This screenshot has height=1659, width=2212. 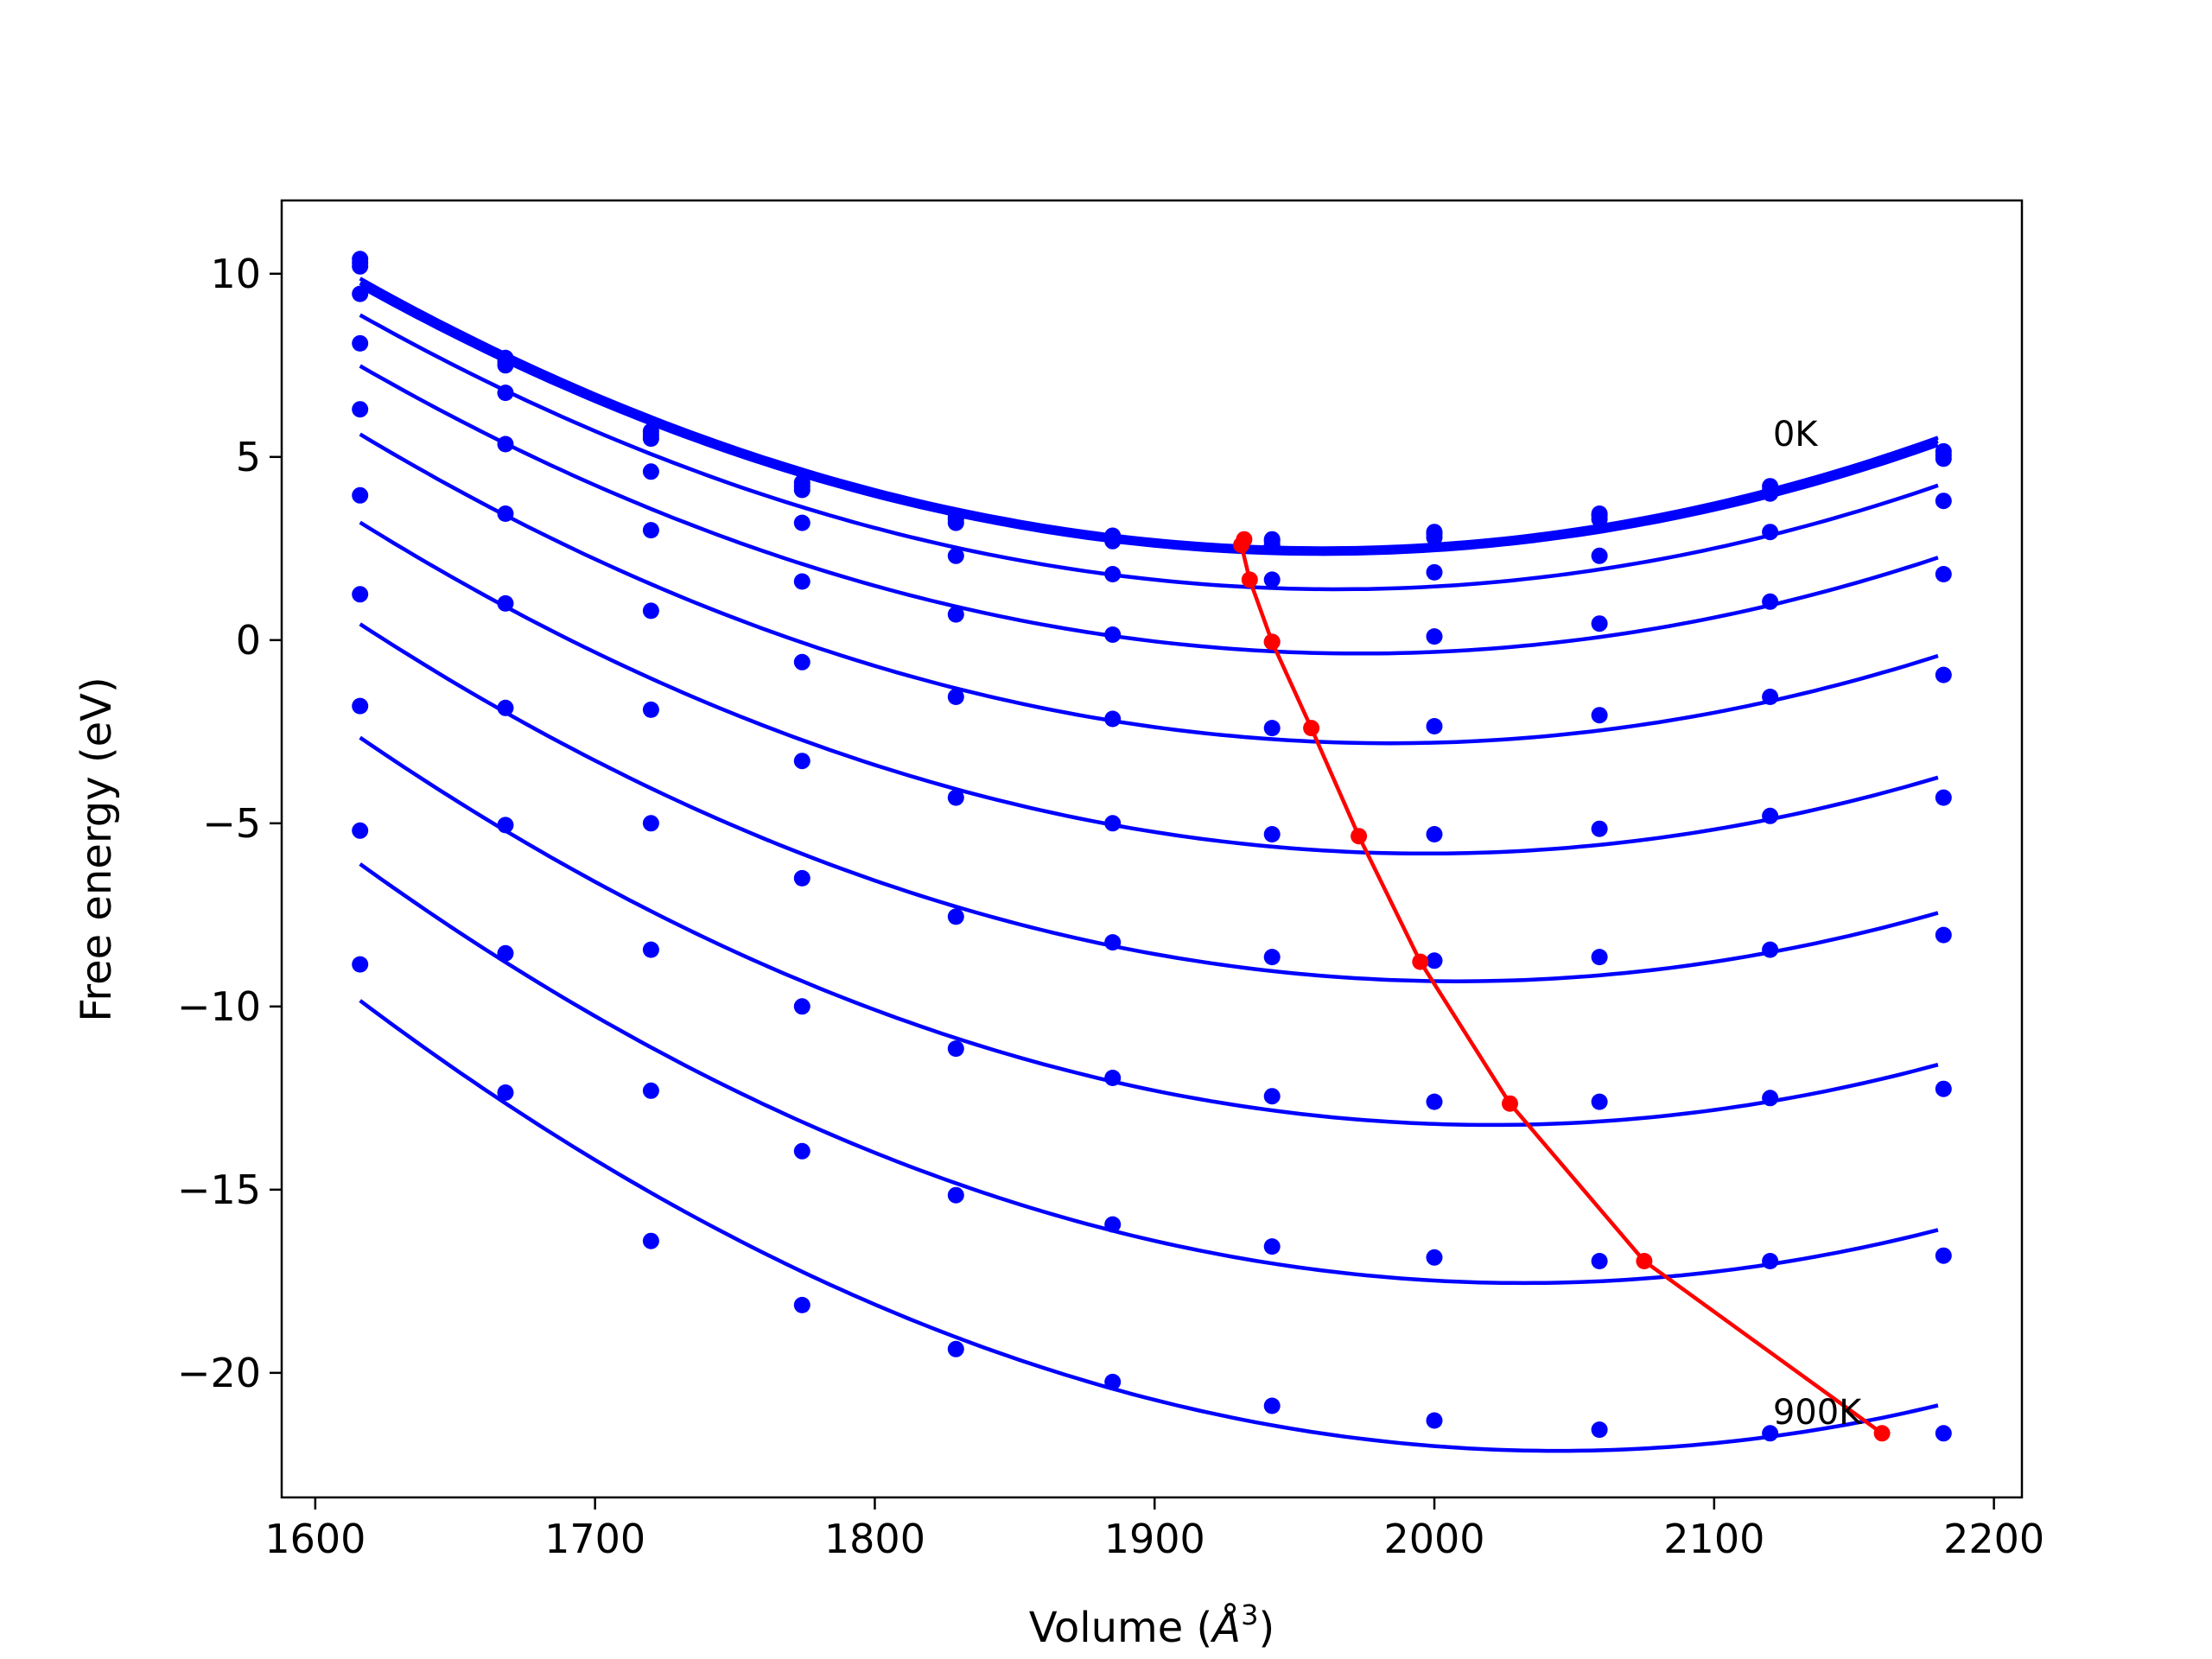 What do you see at coordinates (248, 457) in the screenshot?
I see `y-tick-label: 5` at bounding box center [248, 457].